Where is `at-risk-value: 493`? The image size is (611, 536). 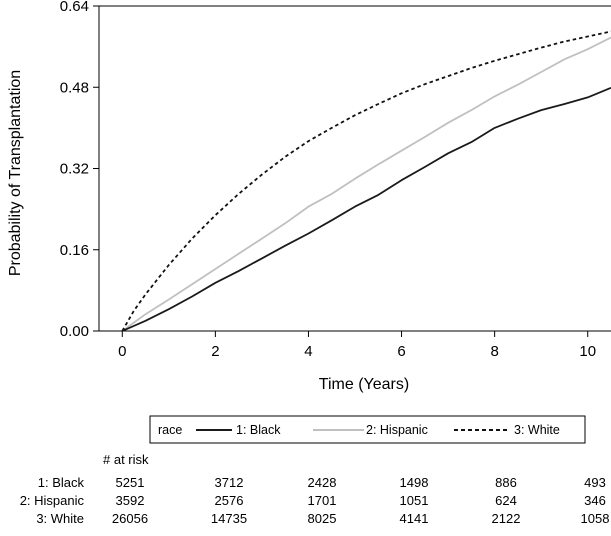
at-risk-value: 493 is located at coordinates (595, 482).